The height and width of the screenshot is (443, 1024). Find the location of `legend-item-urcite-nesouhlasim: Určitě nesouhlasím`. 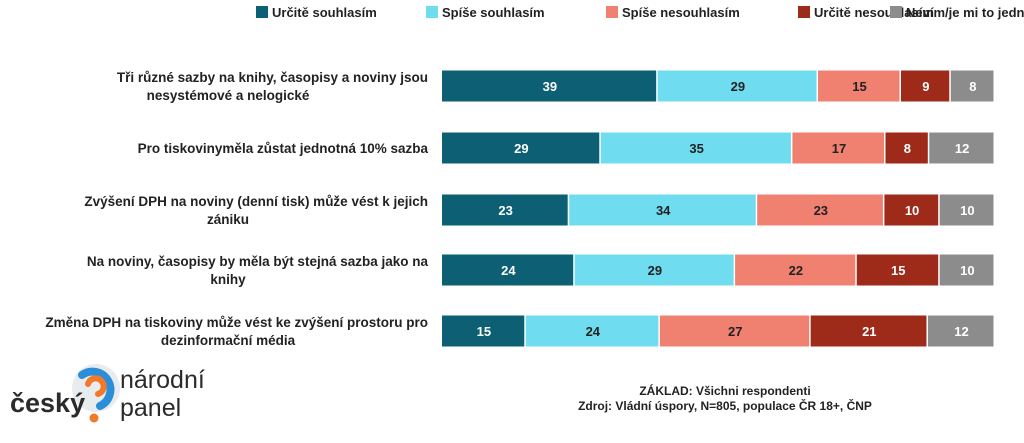

legend-item-urcite-nesouhlasim: Určitě nesouhlasím is located at coordinates (866, 12).